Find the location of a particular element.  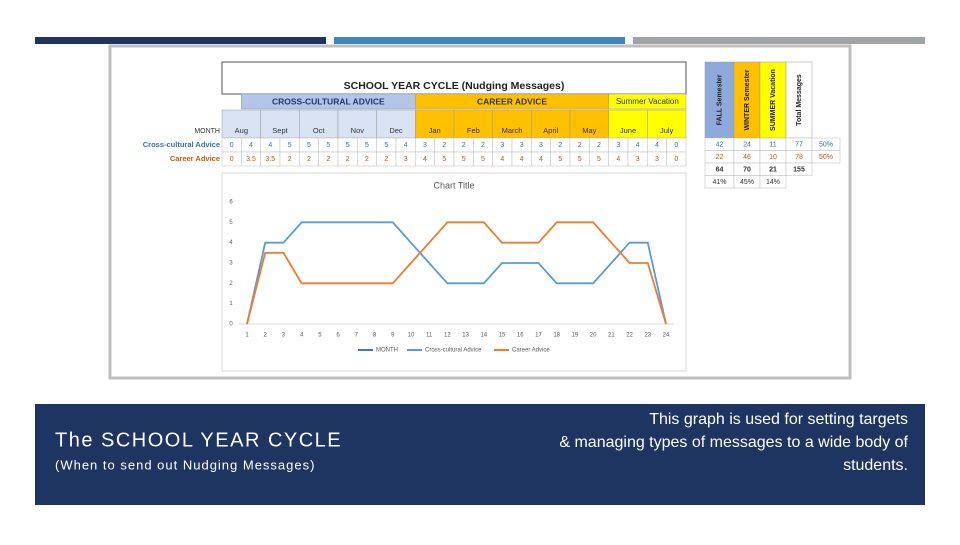

legend-label: MONTH is located at coordinates (387, 351).